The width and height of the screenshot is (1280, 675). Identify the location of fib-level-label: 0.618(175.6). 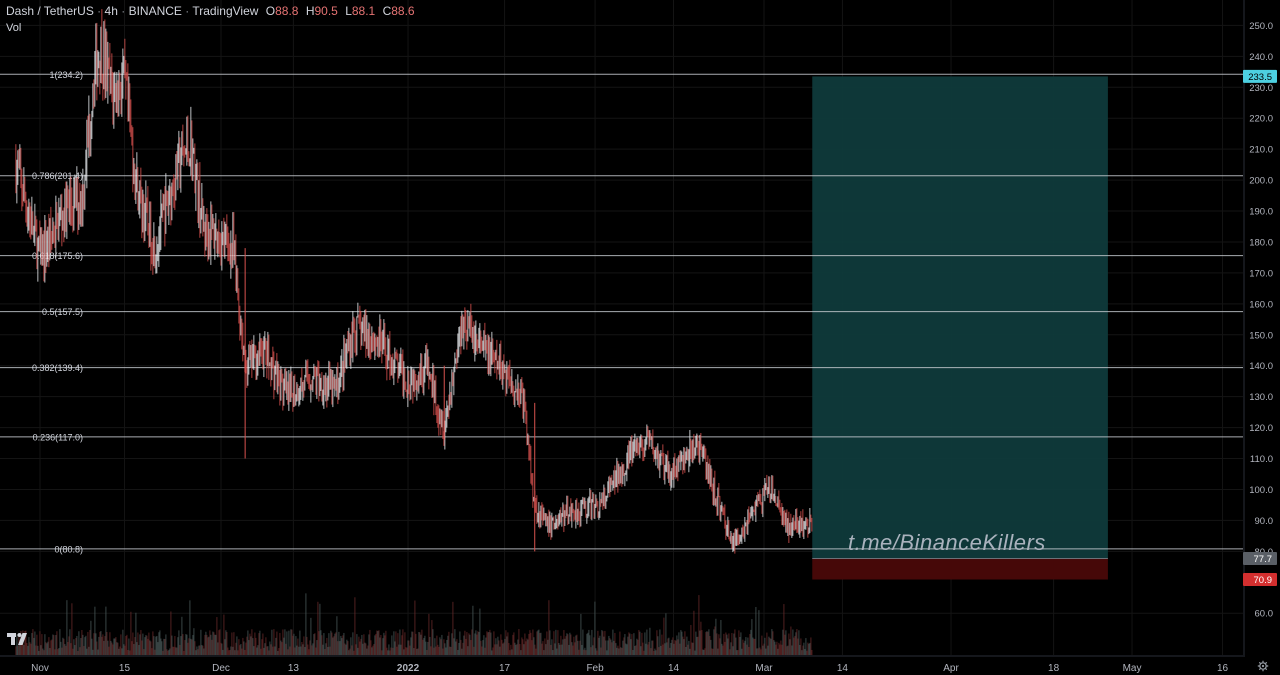
(57, 256).